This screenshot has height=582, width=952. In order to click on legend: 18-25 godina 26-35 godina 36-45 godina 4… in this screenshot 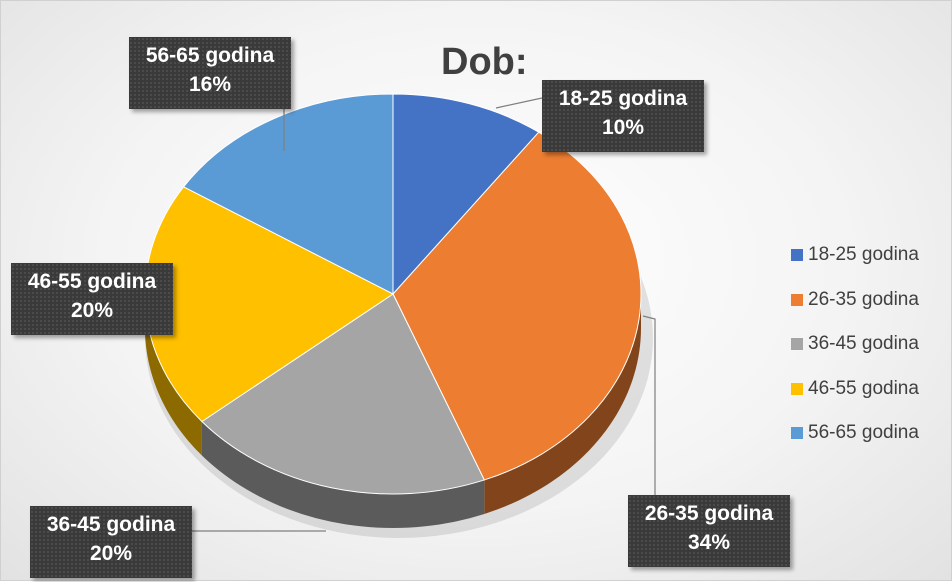, I will do `click(855, 344)`.